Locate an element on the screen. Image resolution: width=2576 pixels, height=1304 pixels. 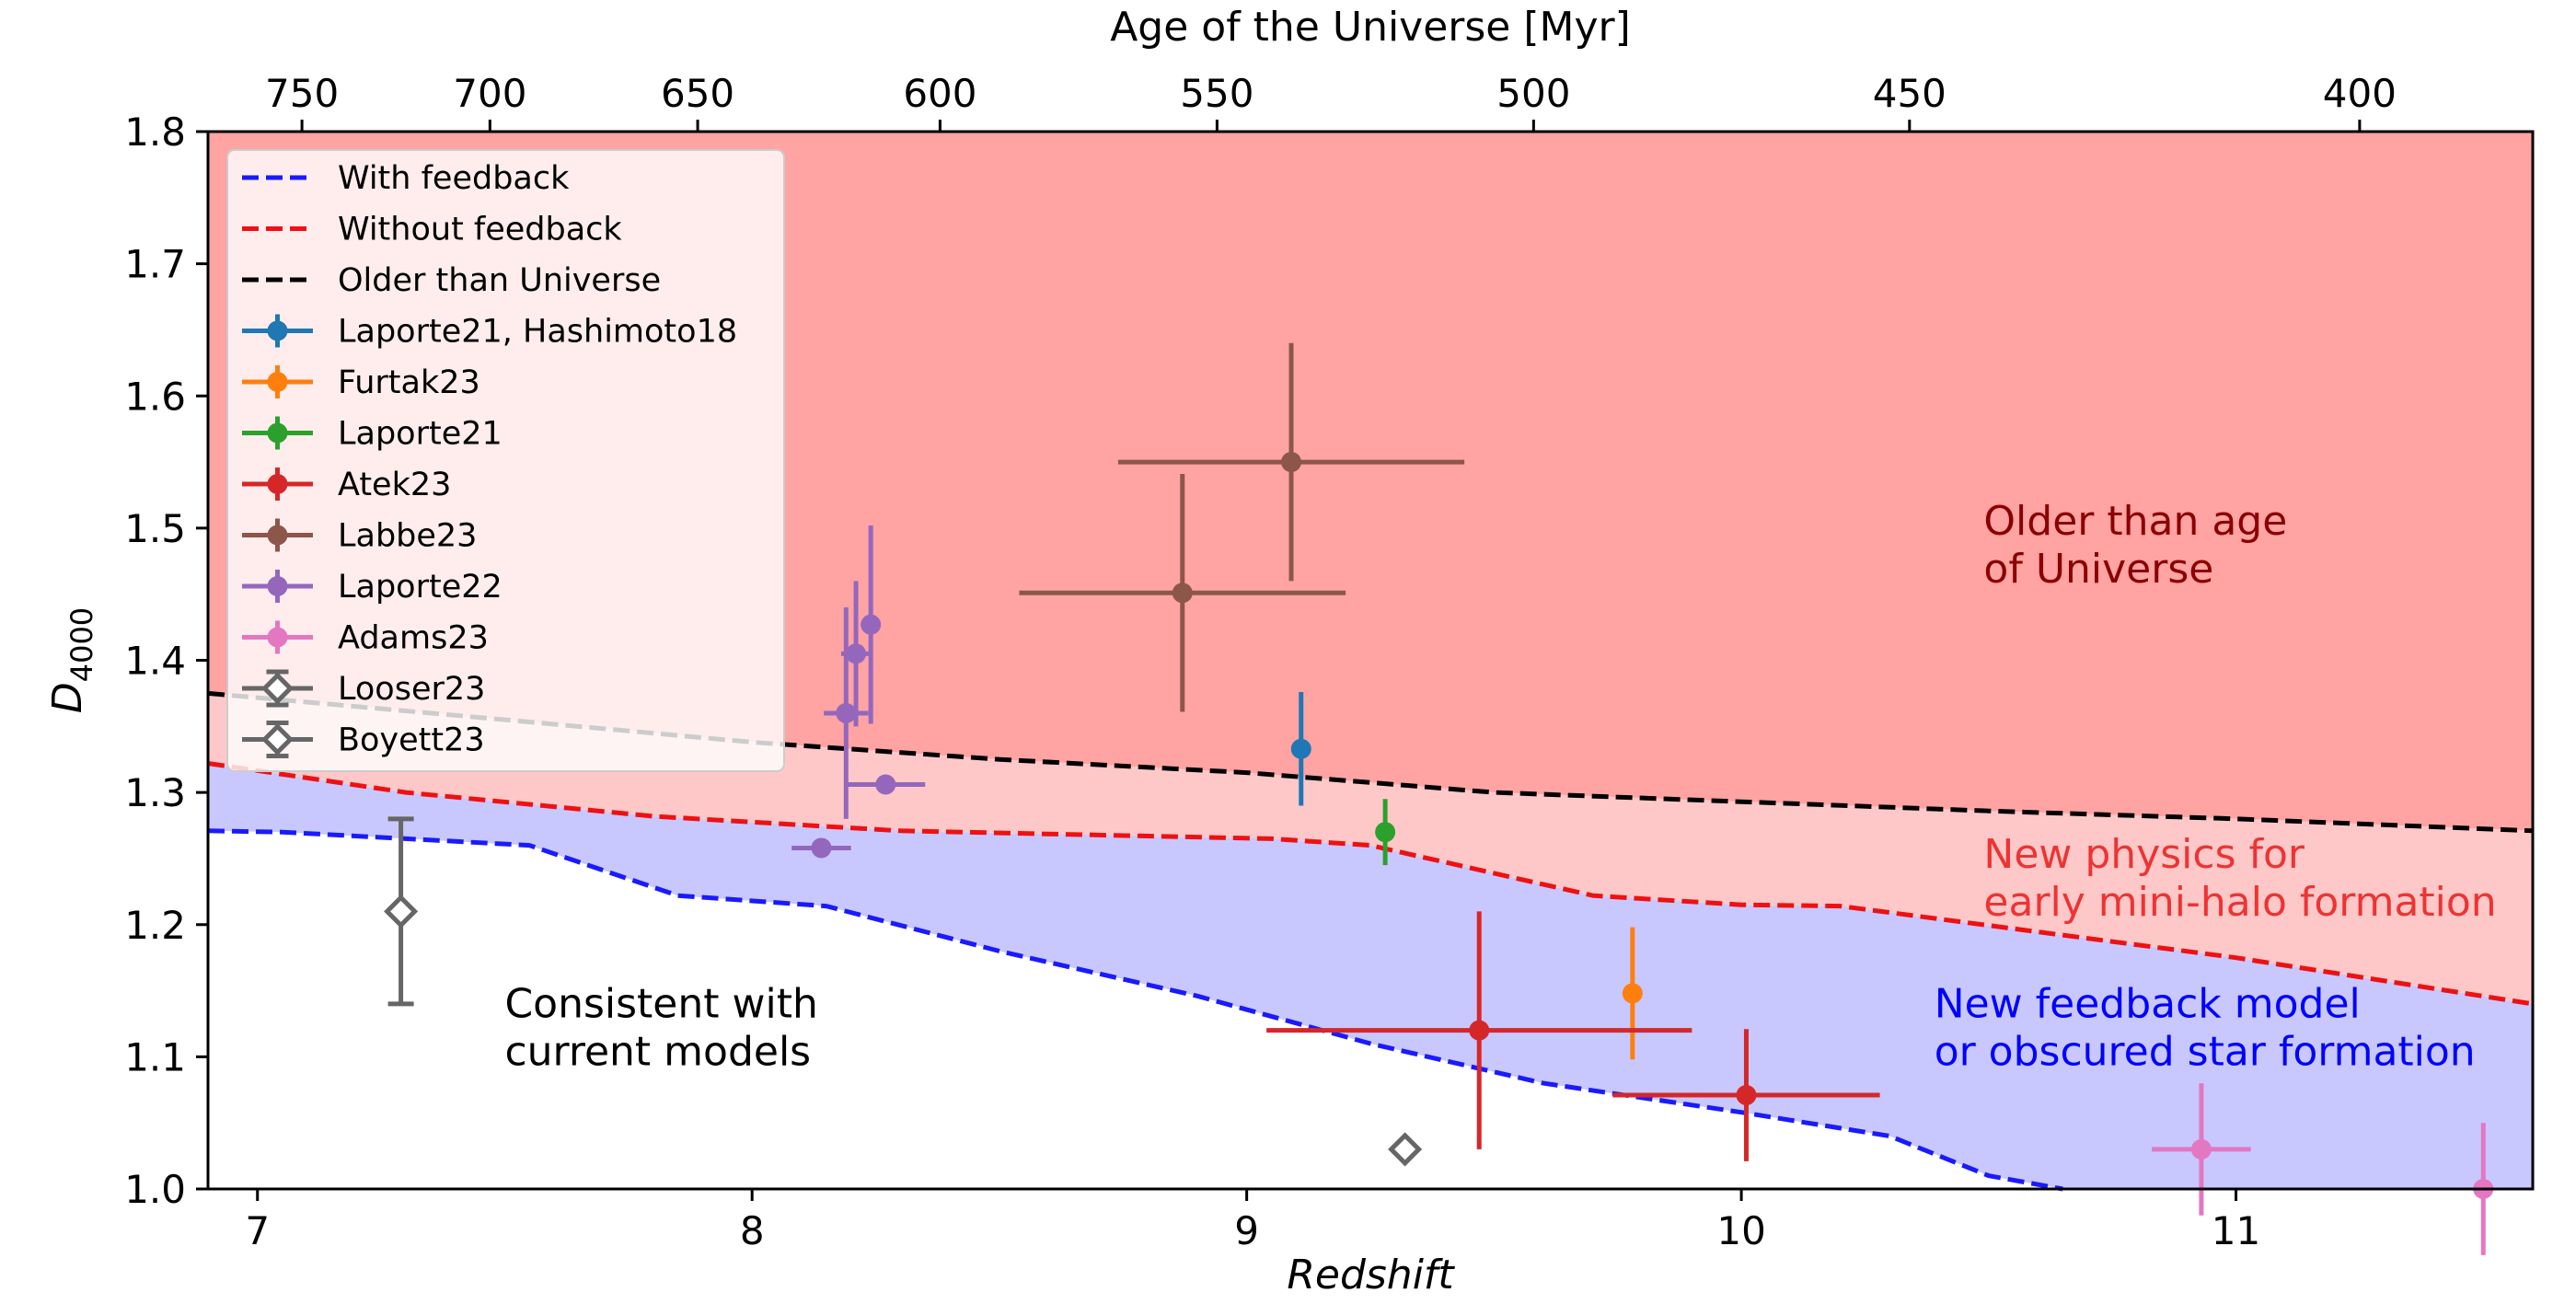
legend-label-line-0: With feedback is located at coordinates (454, 179).